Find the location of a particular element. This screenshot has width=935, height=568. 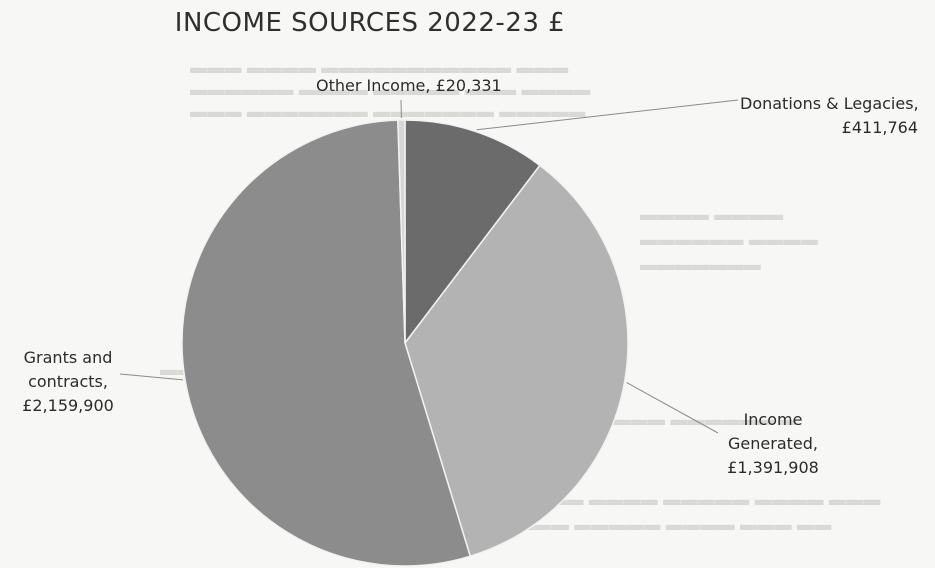

chart-title: INCOME SOURCES 2022-23 £ is located at coordinates (370, 23).